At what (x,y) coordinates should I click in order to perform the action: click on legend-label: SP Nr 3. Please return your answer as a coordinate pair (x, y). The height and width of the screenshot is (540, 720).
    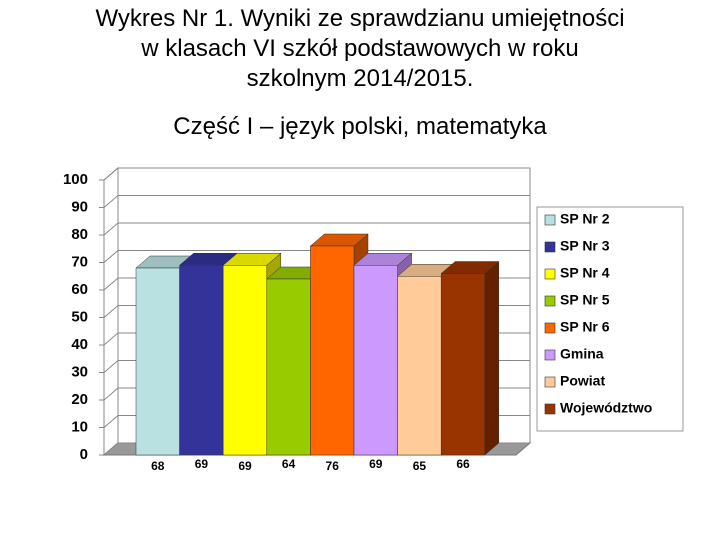
    Looking at the image, I should click on (585, 246).